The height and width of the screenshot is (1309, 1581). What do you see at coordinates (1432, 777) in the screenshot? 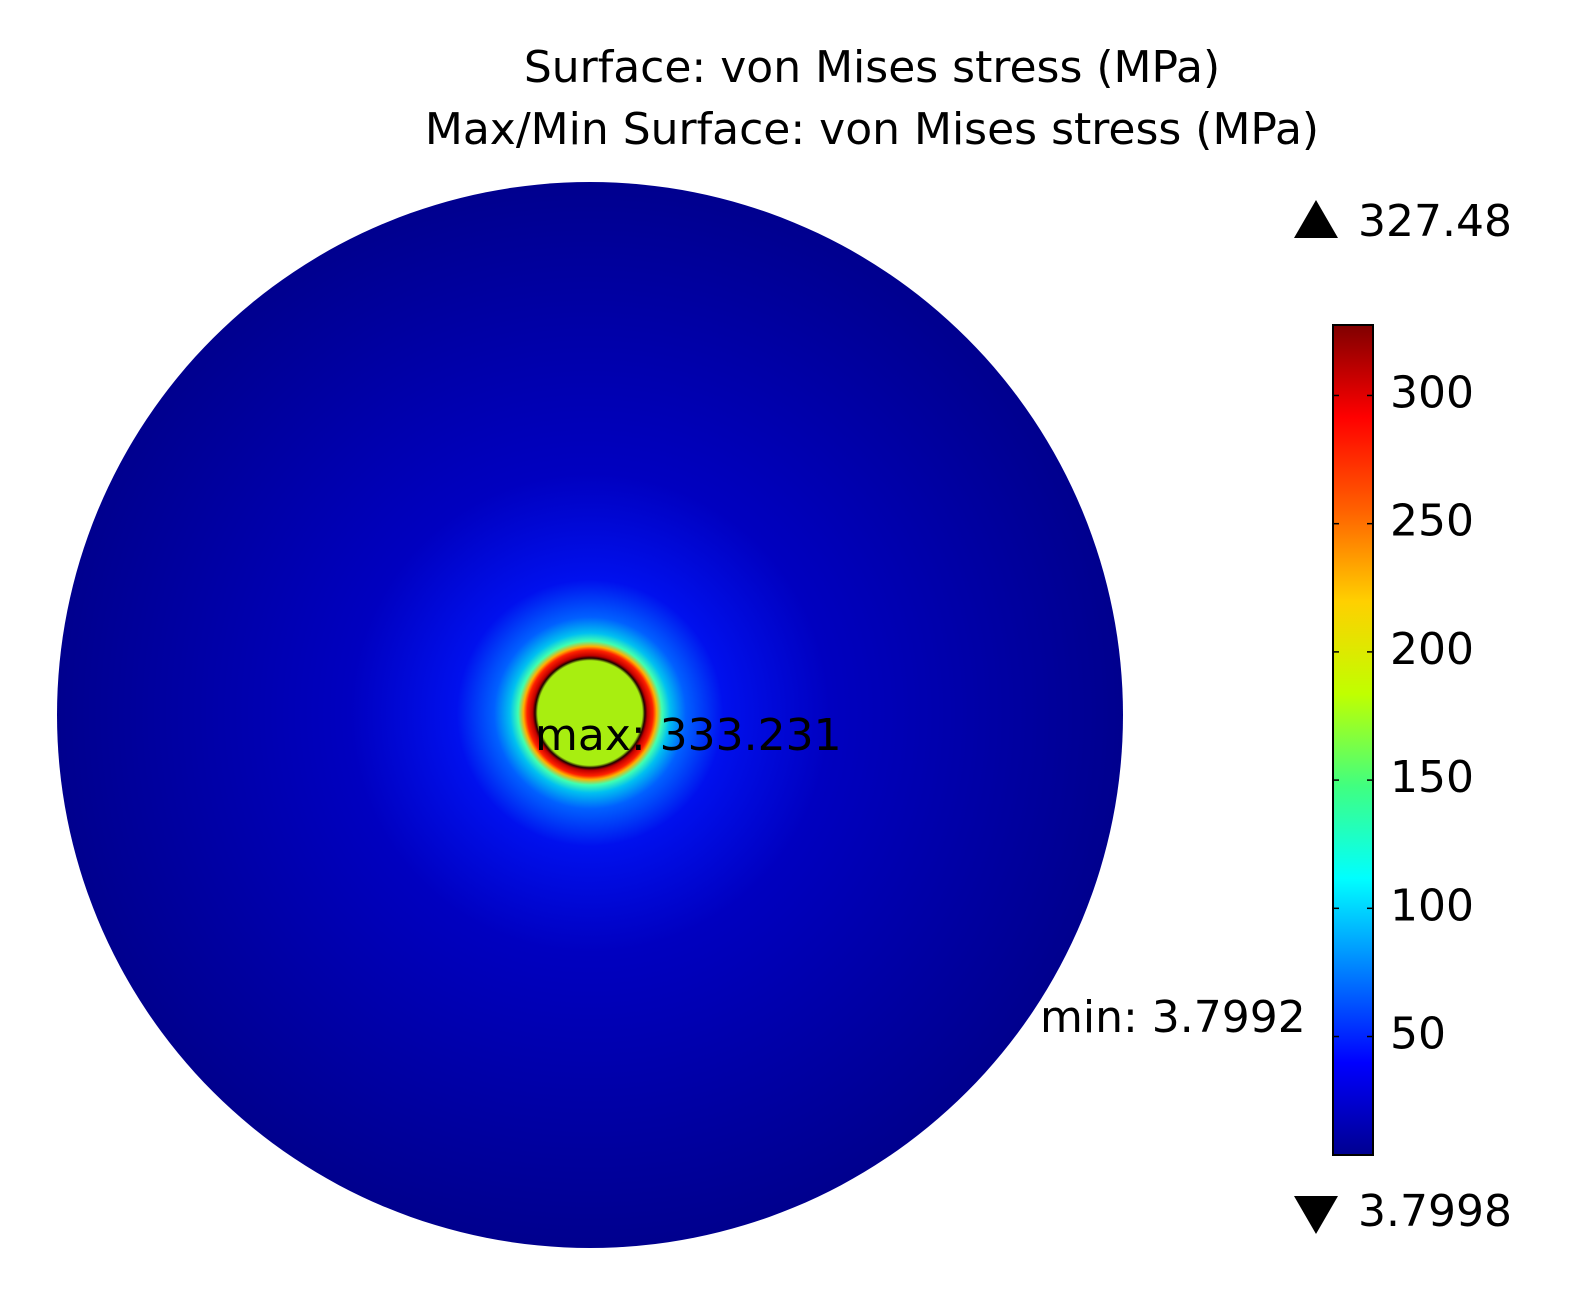
I see `colorbar-tick-label: 150` at bounding box center [1432, 777].